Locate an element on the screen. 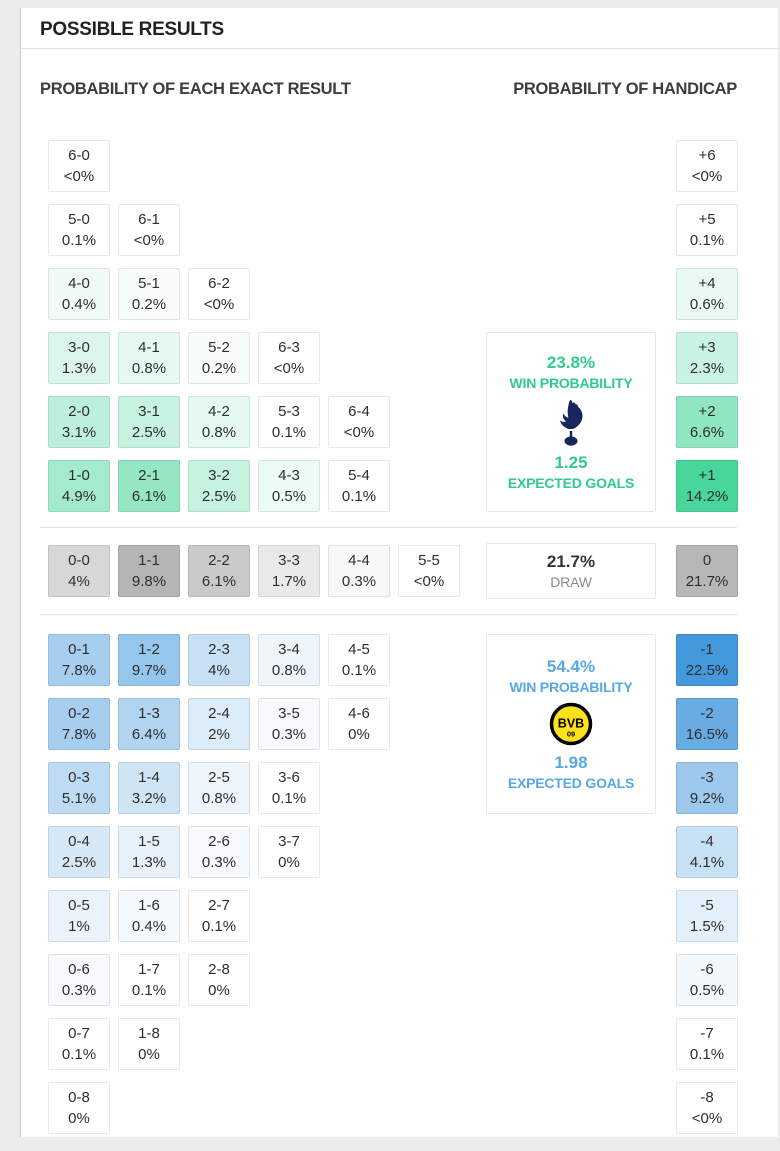  handicap-line-label: +6 is located at coordinates (707, 155).